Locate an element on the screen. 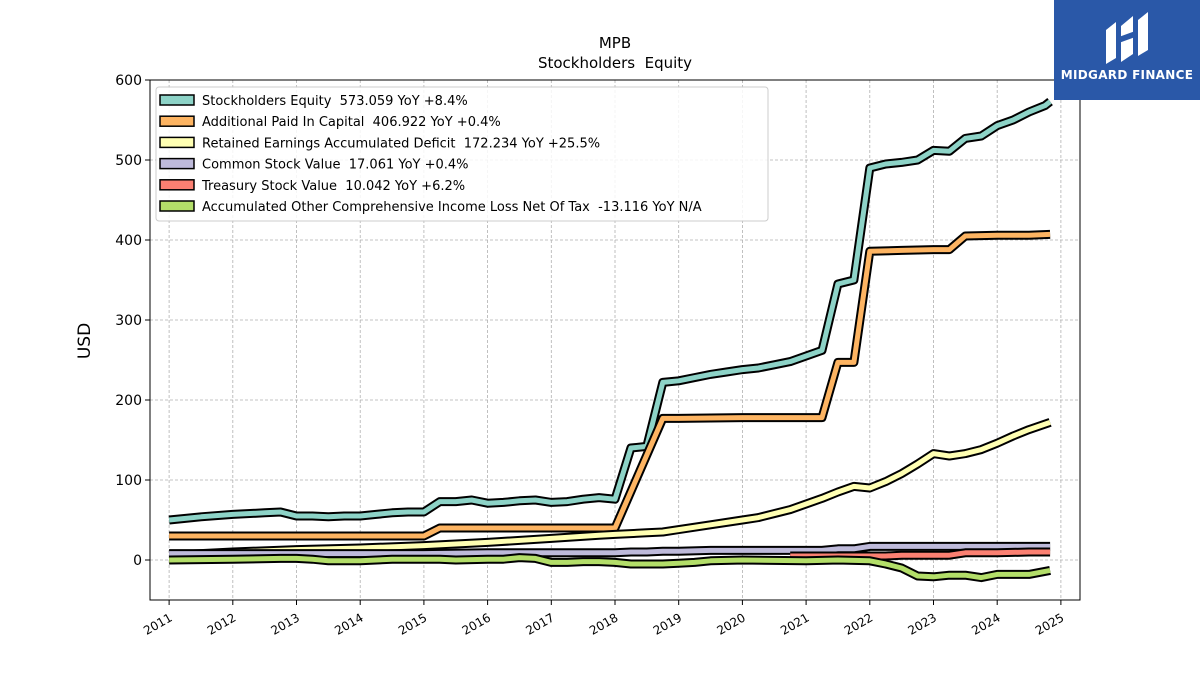 The width and height of the screenshot is (1200, 675). x-tick-label: 2023 is located at coordinates (922, 623).